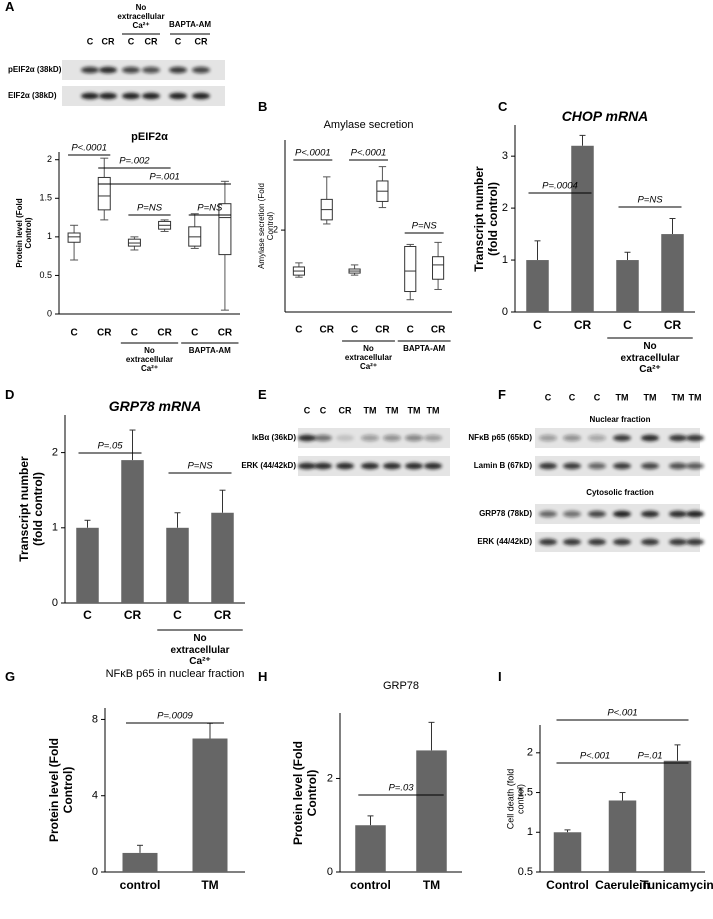 This screenshot has width=713, height=919. Describe the element at coordinates (149, 137) in the screenshot. I see `chart-title: pEIF2α` at that location.